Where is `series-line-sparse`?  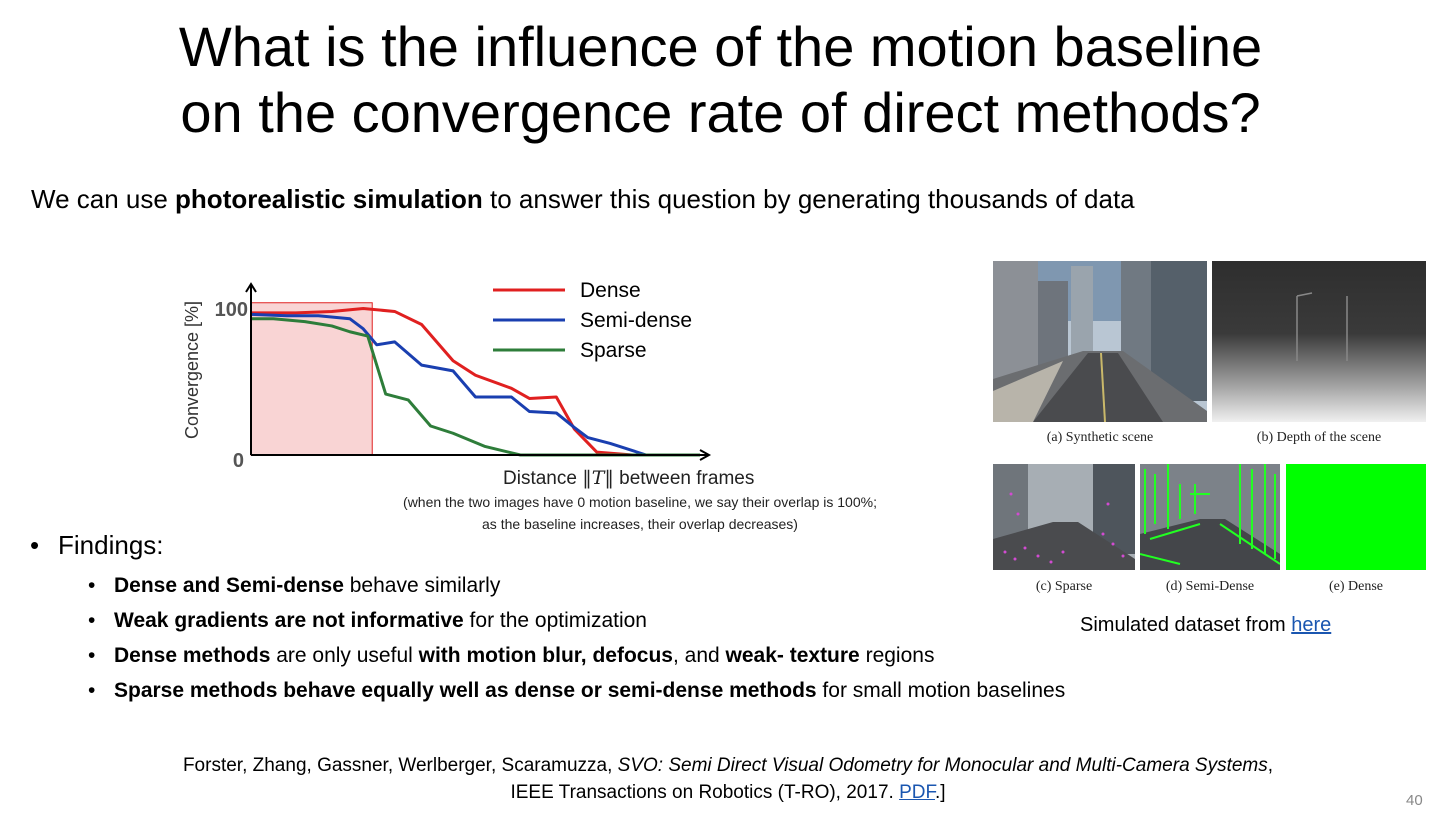
series-line-sparse is located at coordinates (475, 387).